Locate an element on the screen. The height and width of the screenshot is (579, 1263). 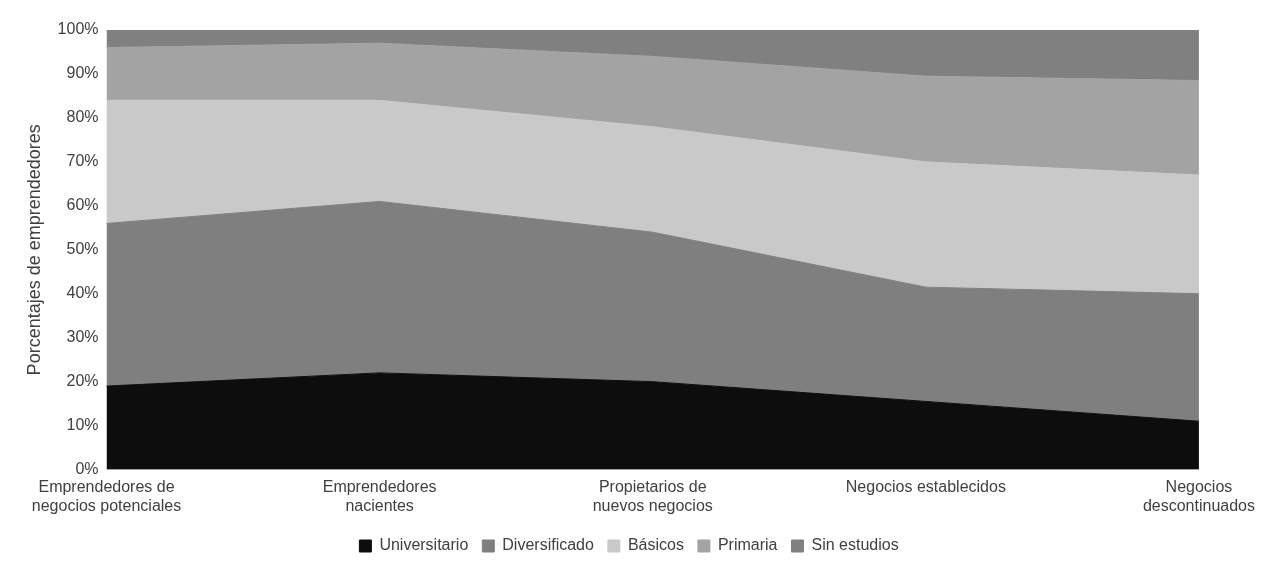
y-tick-label: 60% is located at coordinates (82, 205).